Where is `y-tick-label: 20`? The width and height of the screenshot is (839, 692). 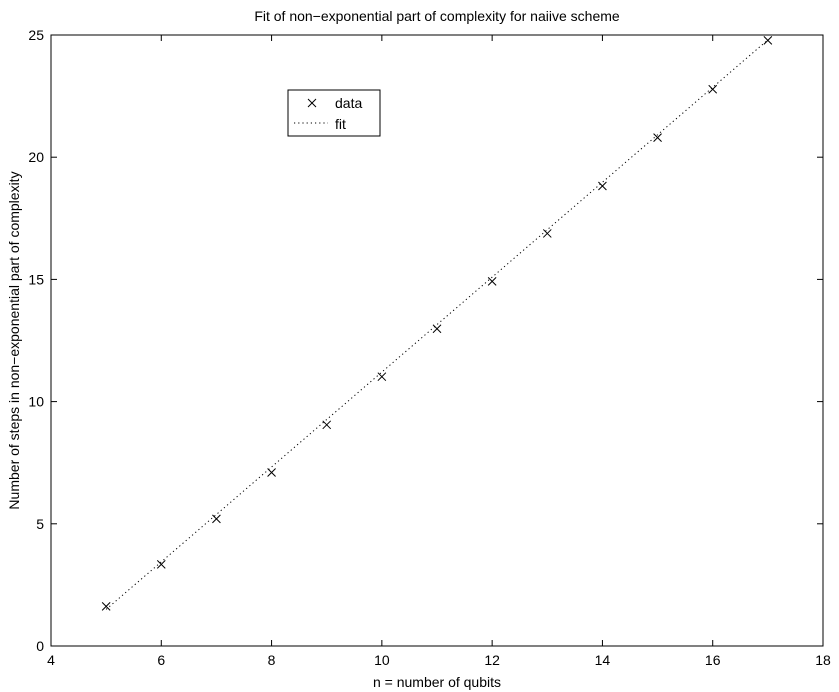
y-tick-label: 20 is located at coordinates (36, 157).